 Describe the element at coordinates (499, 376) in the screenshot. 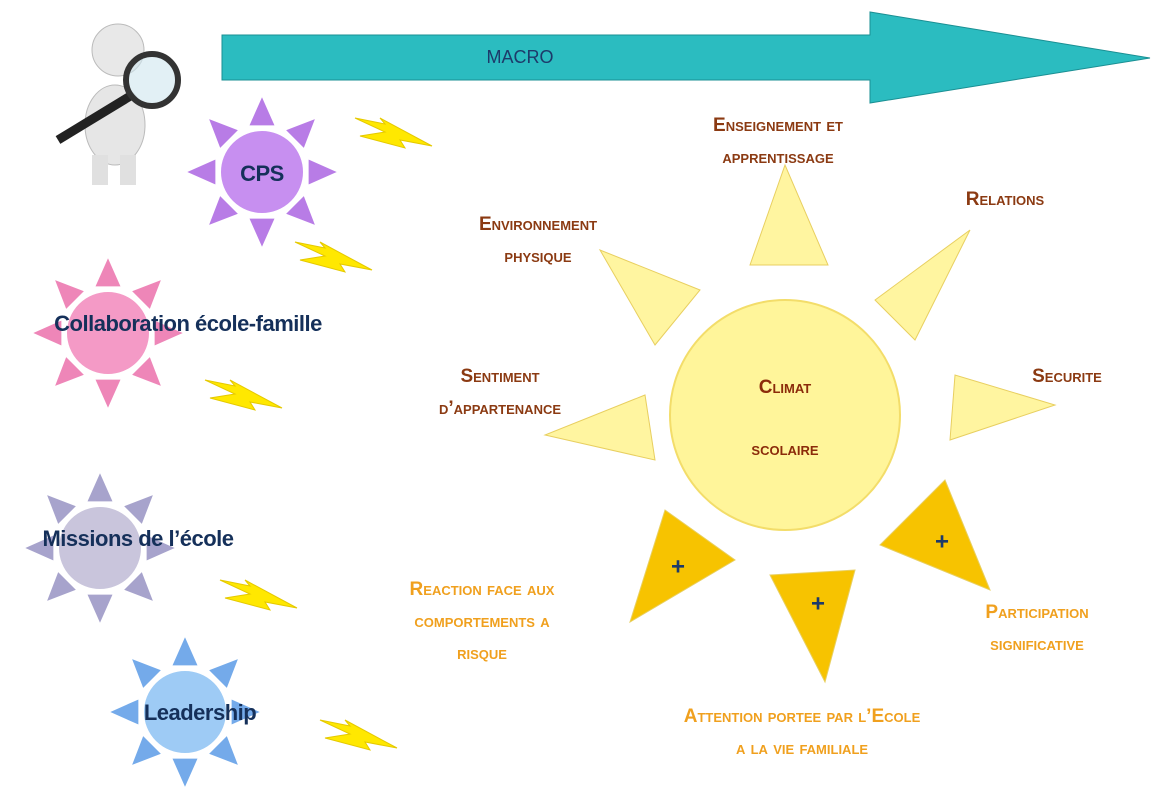

I see `factor-label: Sentiment` at that location.